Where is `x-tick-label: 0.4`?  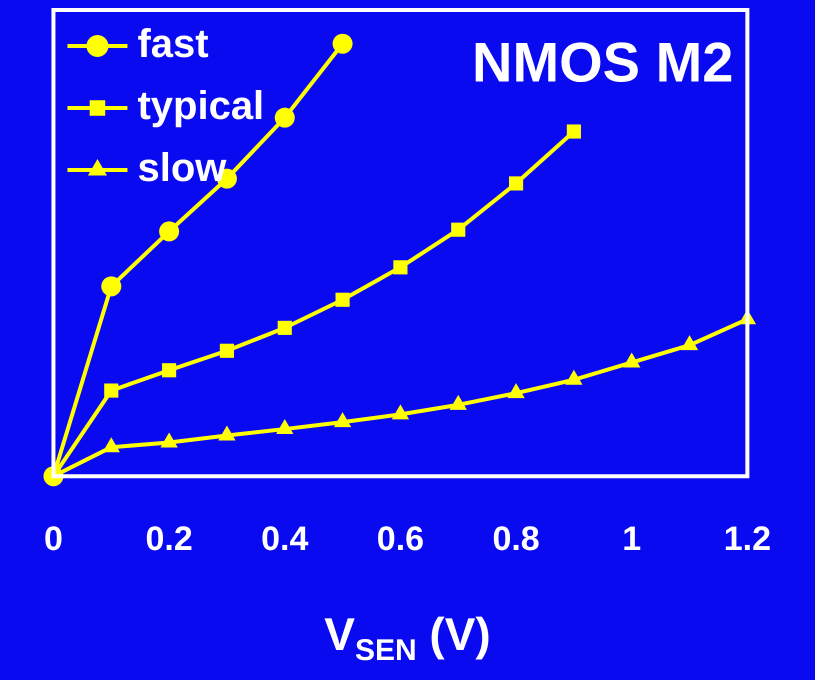 x-tick-label: 0.4 is located at coordinates (284, 539).